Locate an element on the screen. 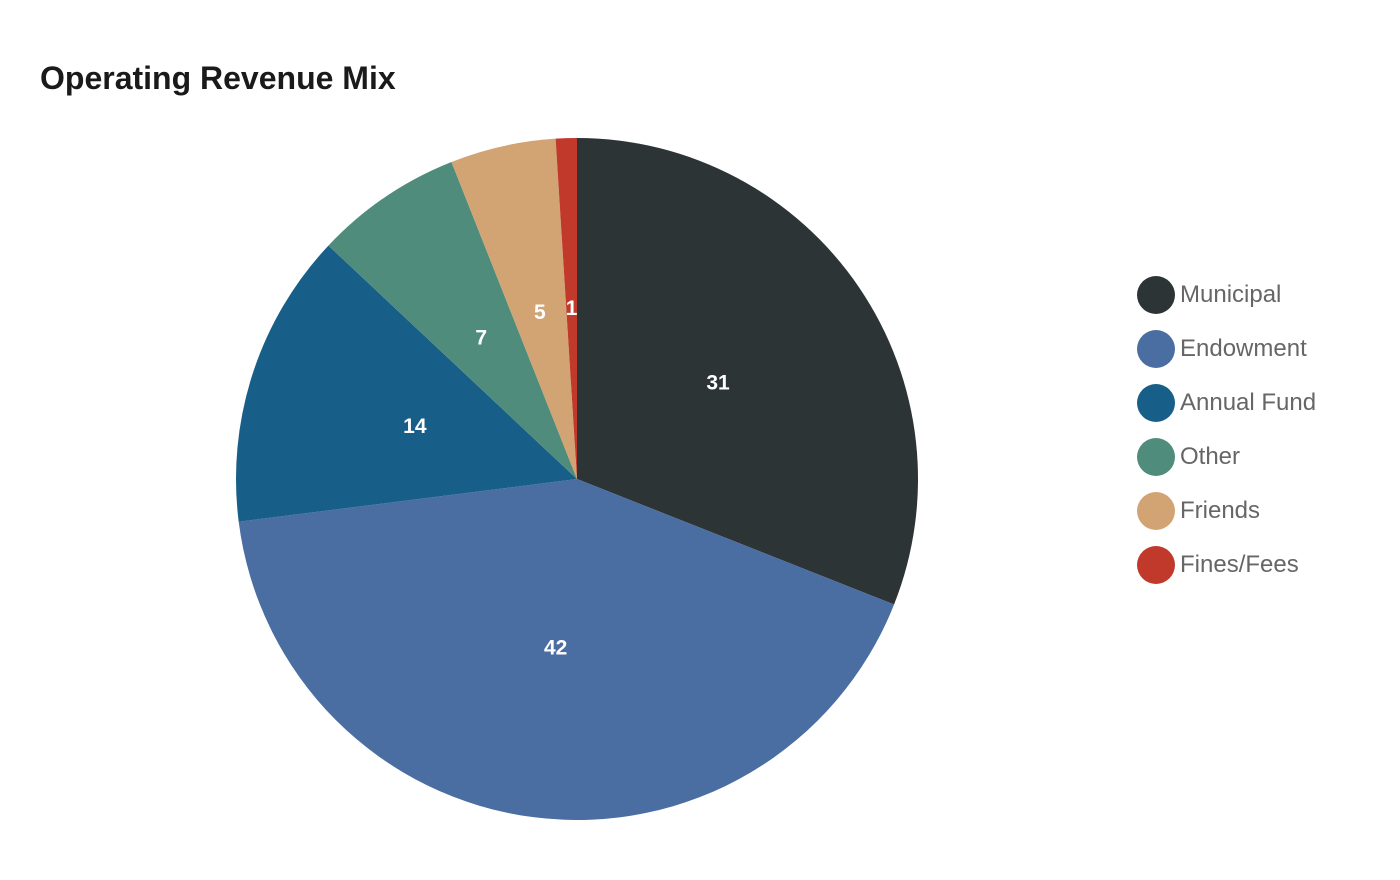 The image size is (1400, 880). legend-item-other: Other is located at coordinates (1226, 457).